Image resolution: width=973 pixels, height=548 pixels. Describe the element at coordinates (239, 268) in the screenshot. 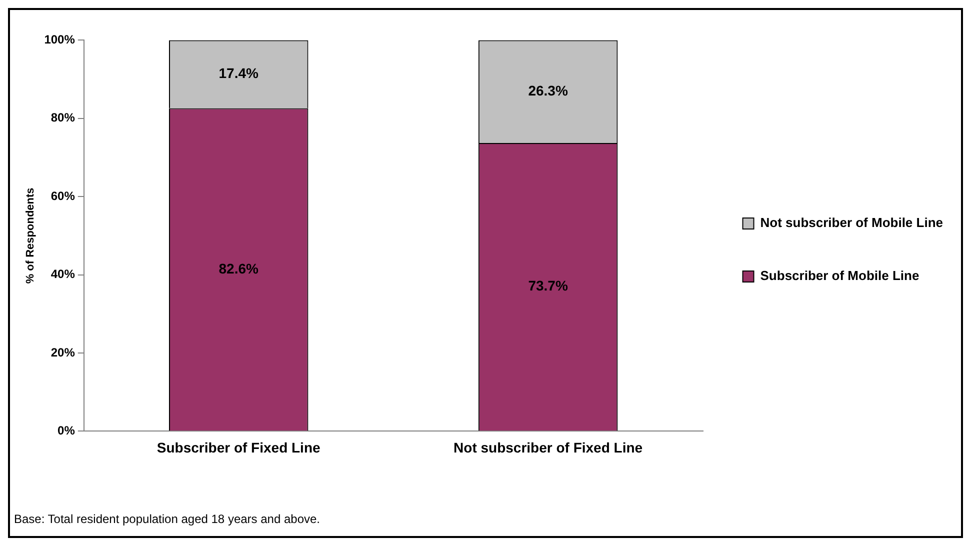

I see `data-label: 82.6%` at that location.